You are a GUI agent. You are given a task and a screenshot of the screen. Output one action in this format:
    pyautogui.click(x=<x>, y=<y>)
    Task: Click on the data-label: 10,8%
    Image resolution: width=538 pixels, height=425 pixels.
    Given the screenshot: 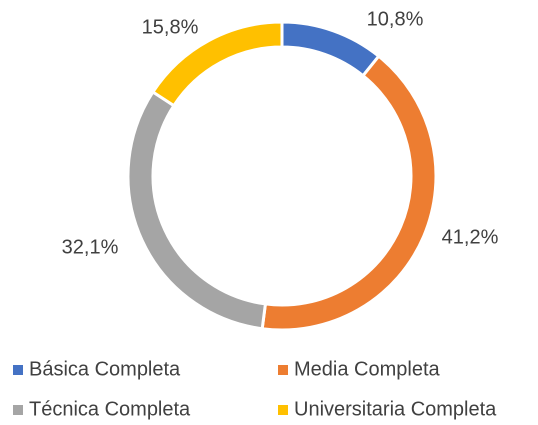 What is the action you would take?
    pyautogui.click(x=395, y=19)
    